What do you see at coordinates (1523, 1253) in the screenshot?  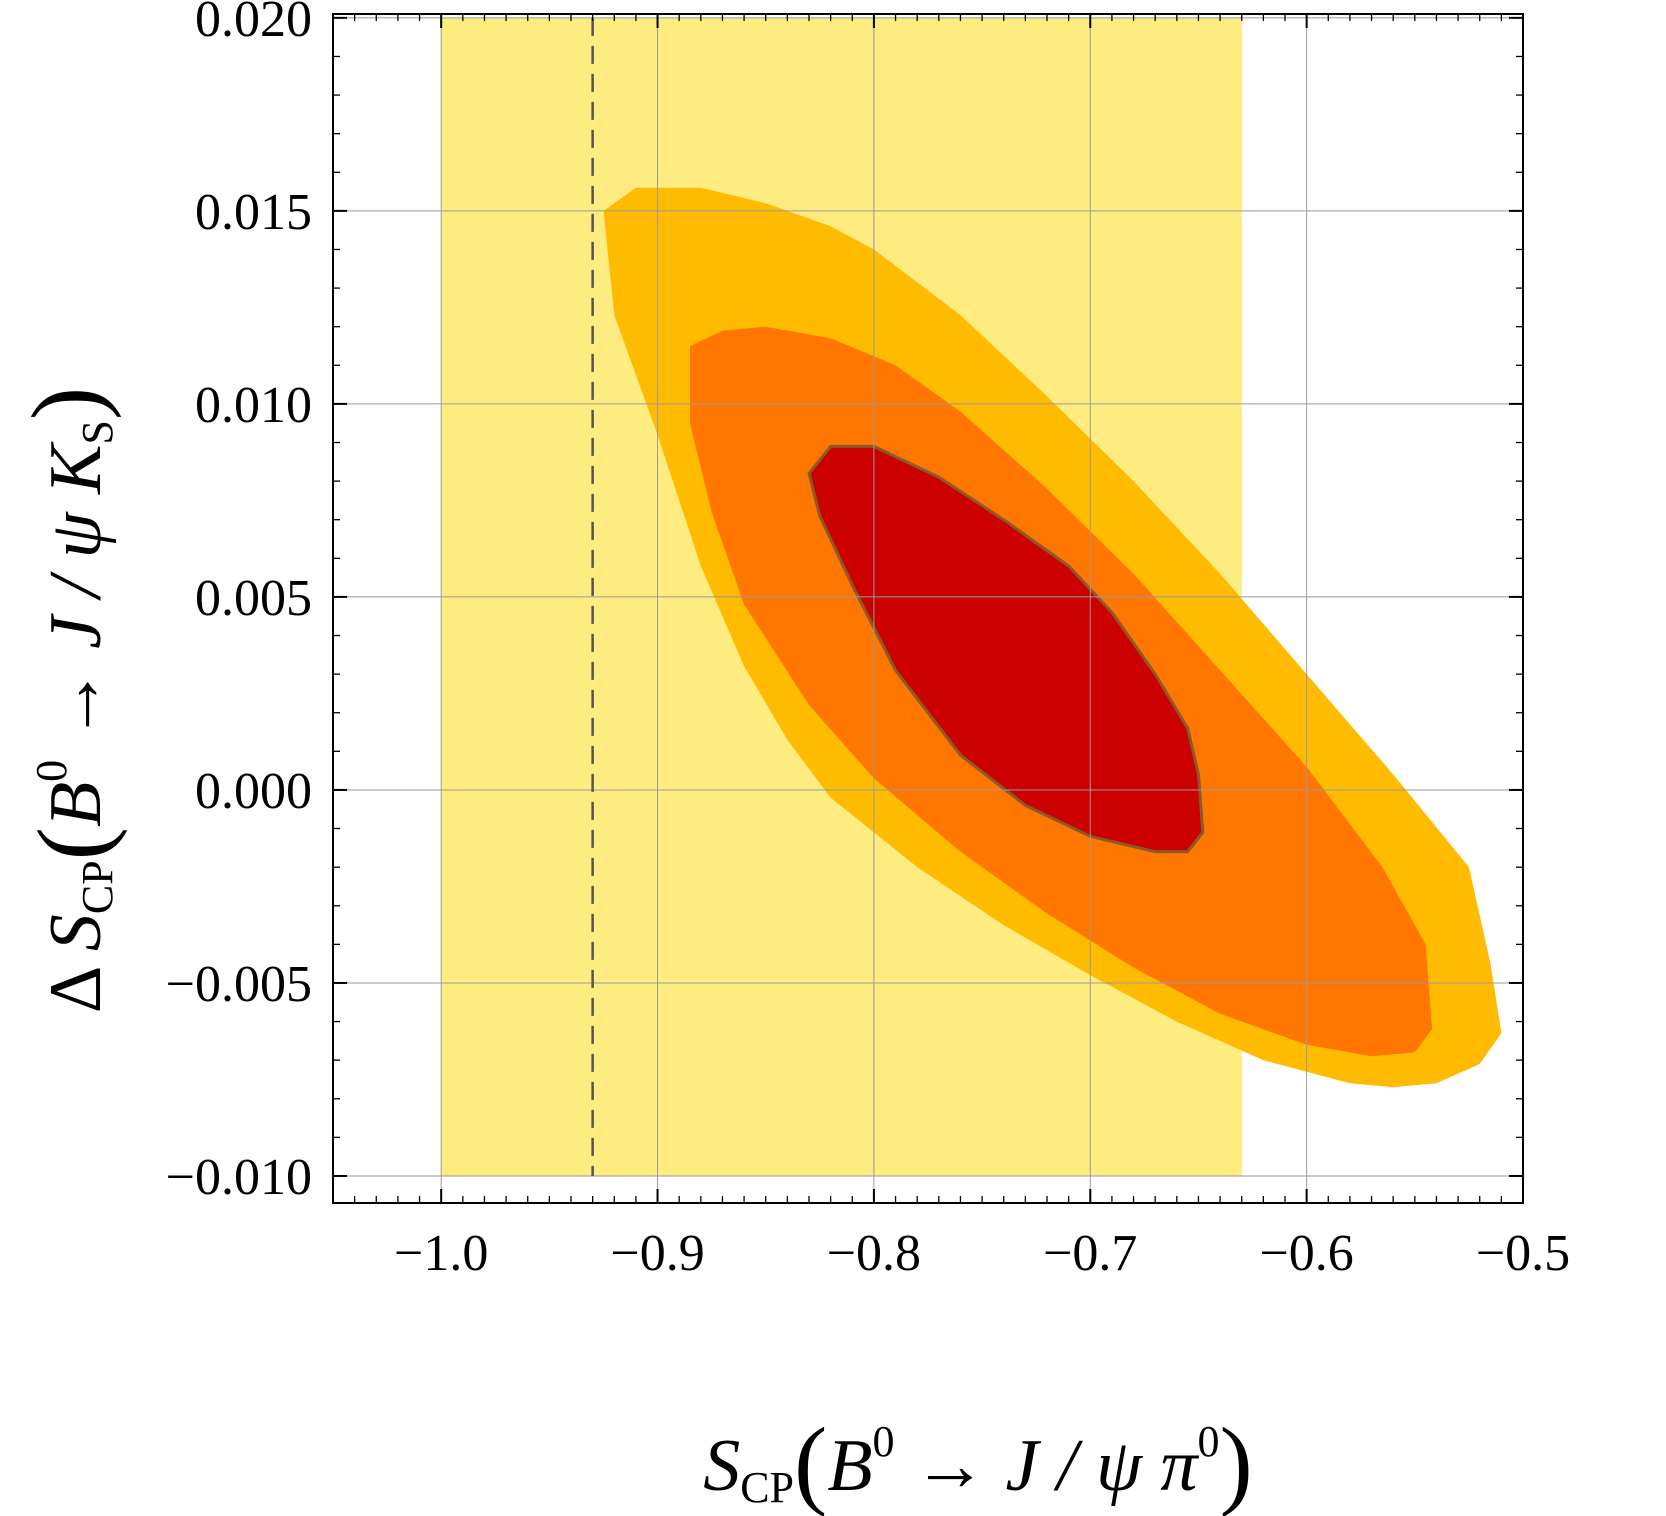 I see `x-tick-label-5: −0.5` at bounding box center [1523, 1253].